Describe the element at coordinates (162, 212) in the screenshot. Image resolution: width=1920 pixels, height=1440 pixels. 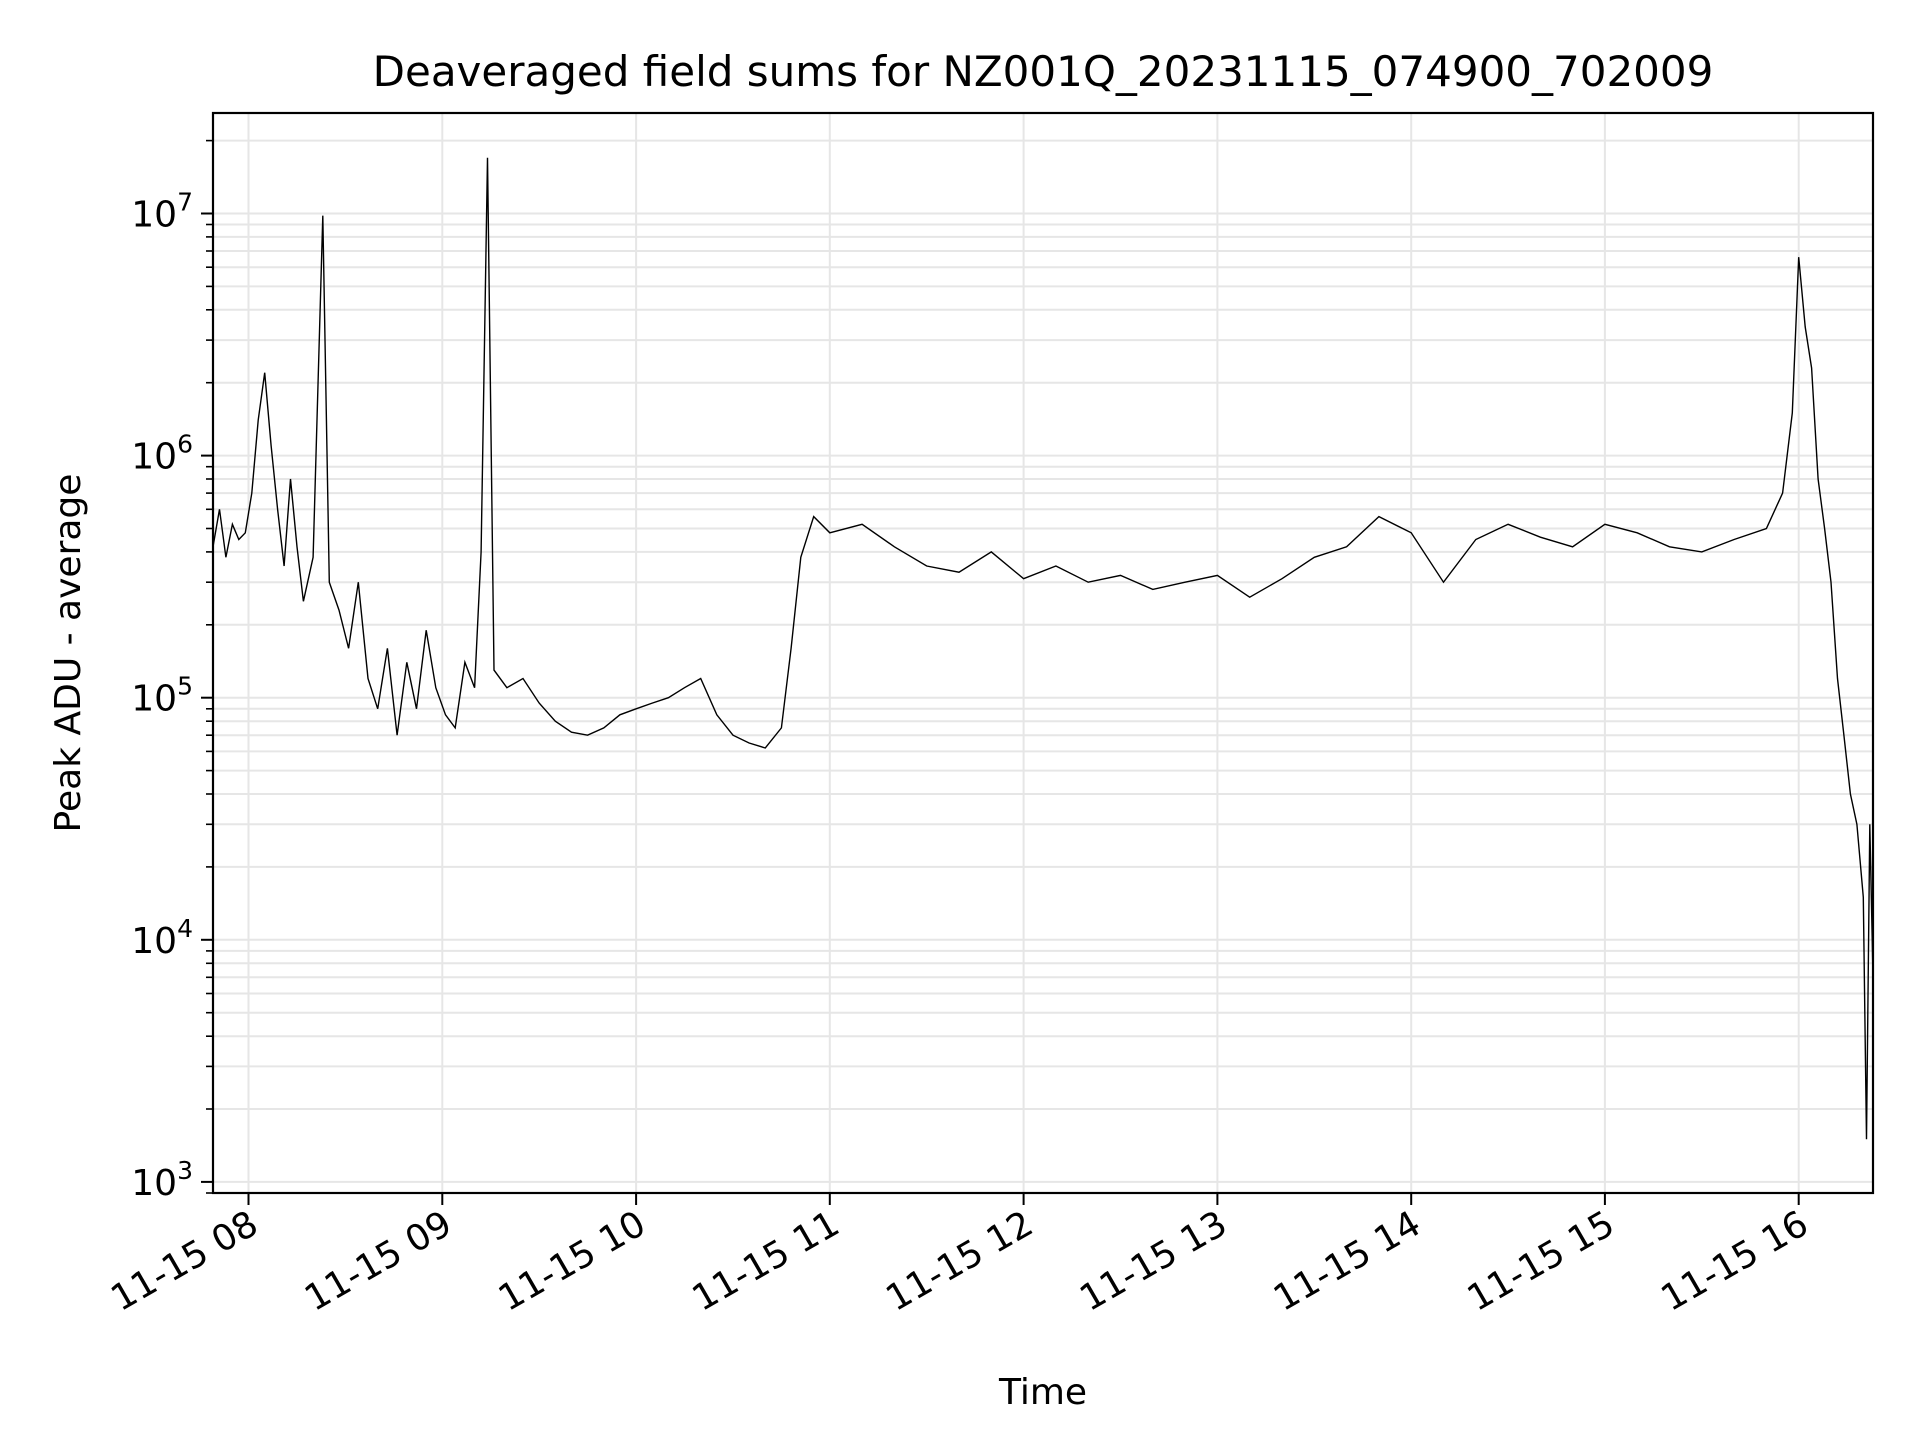
I see `y-tick-label: 10⁷` at that location.